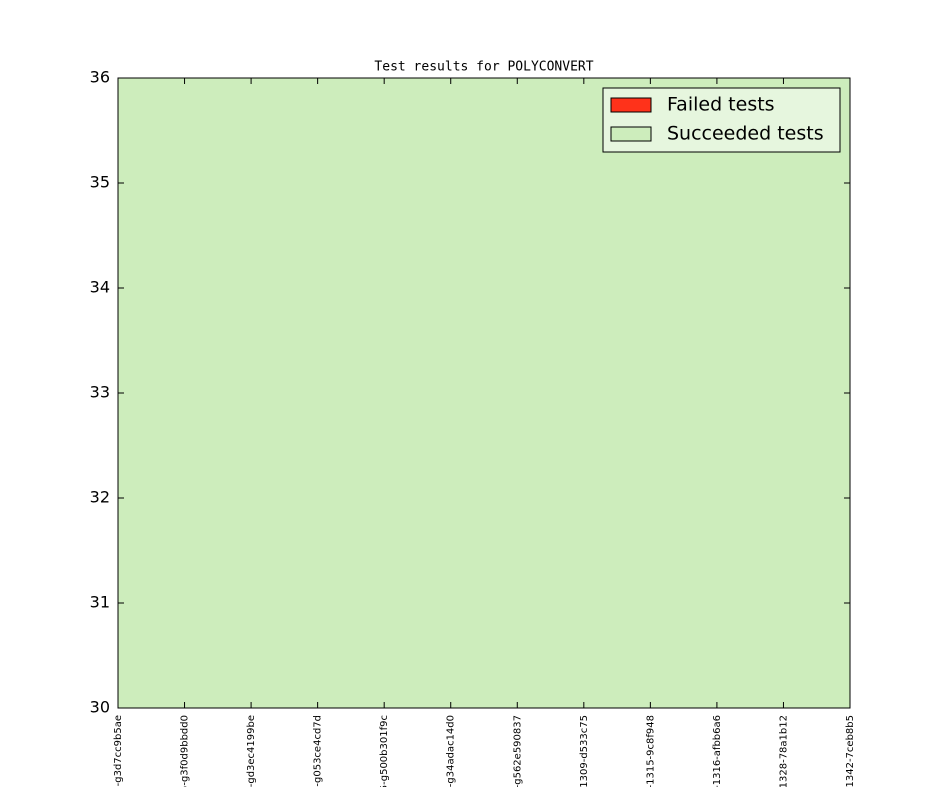 The height and width of the screenshot is (787, 944). What do you see at coordinates (100, 497) in the screenshot?
I see `y-tick-label: 32` at bounding box center [100, 497].